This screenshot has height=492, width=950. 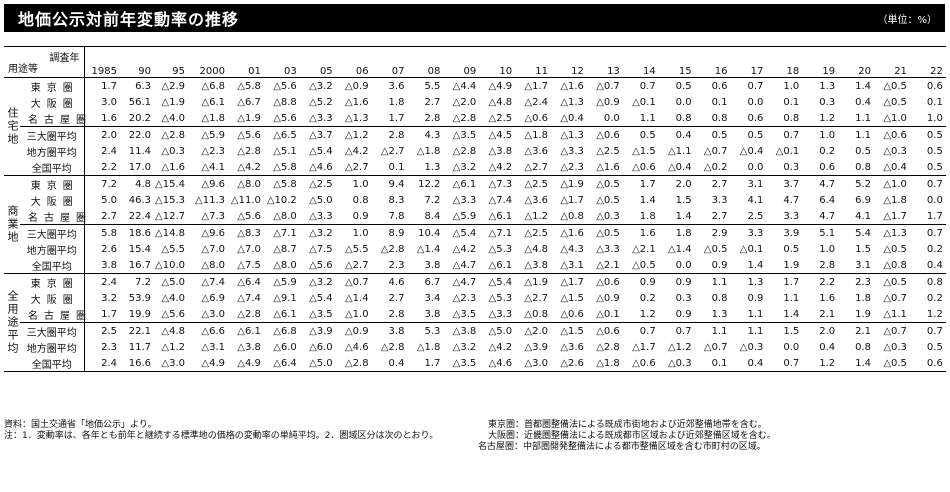 I want to click on value-cell: △1.0, so click(x=895, y=118).